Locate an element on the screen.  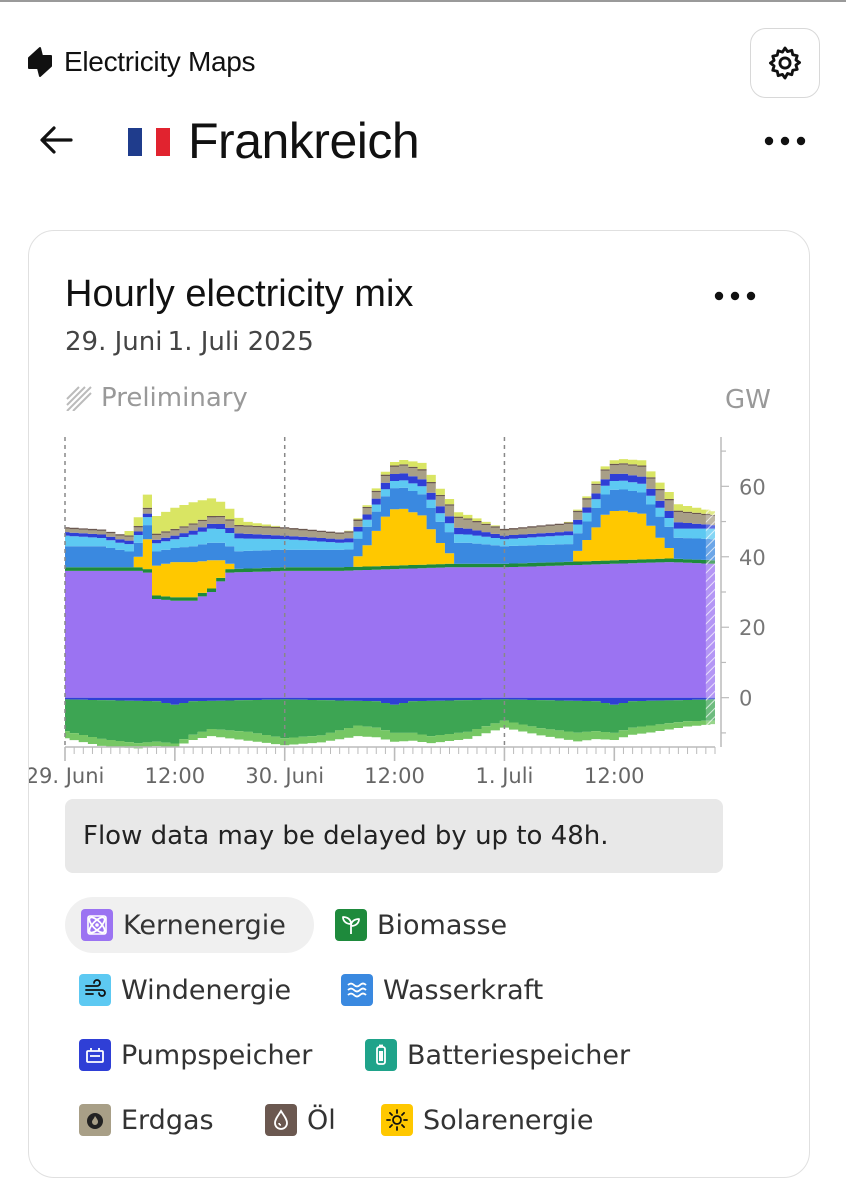
area-imports is located at coordinates (390, 497).